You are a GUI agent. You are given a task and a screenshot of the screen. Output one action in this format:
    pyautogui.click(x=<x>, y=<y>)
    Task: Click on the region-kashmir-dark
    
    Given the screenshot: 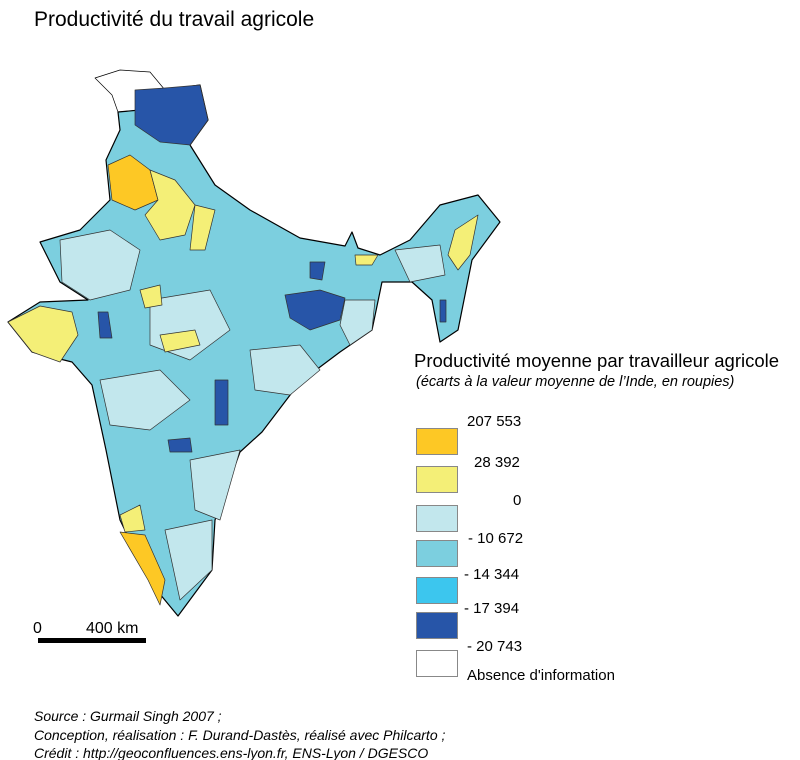 What is the action you would take?
    pyautogui.click(x=171, y=115)
    